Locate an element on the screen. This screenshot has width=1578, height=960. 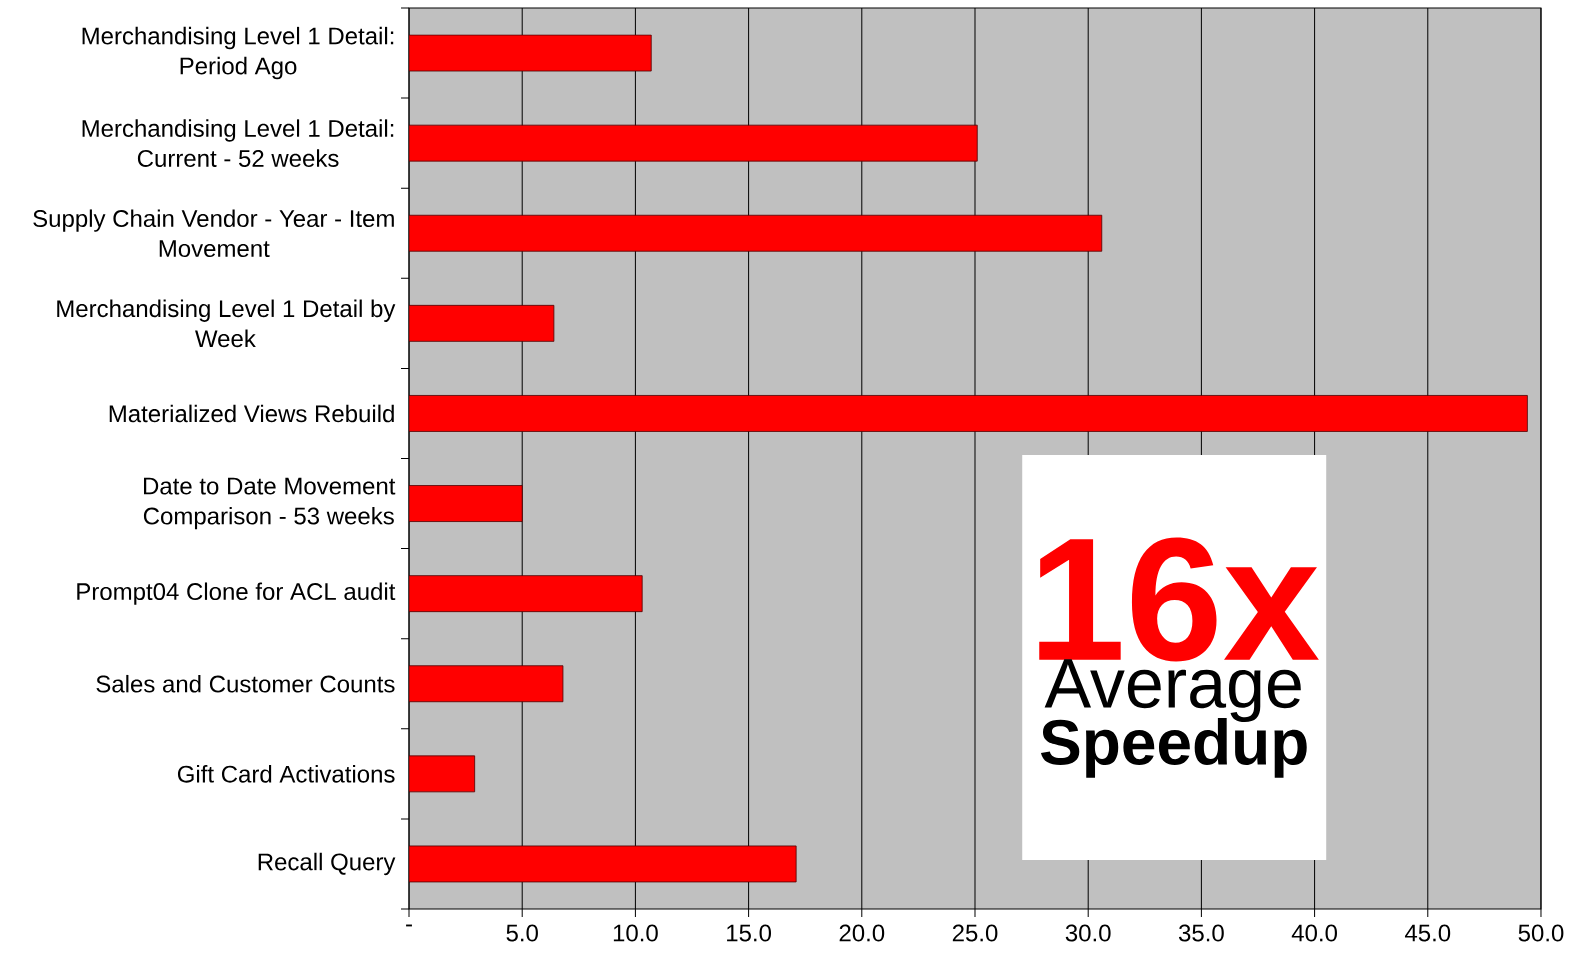
y-tick-label: Recall Query is located at coordinates (327, 864).